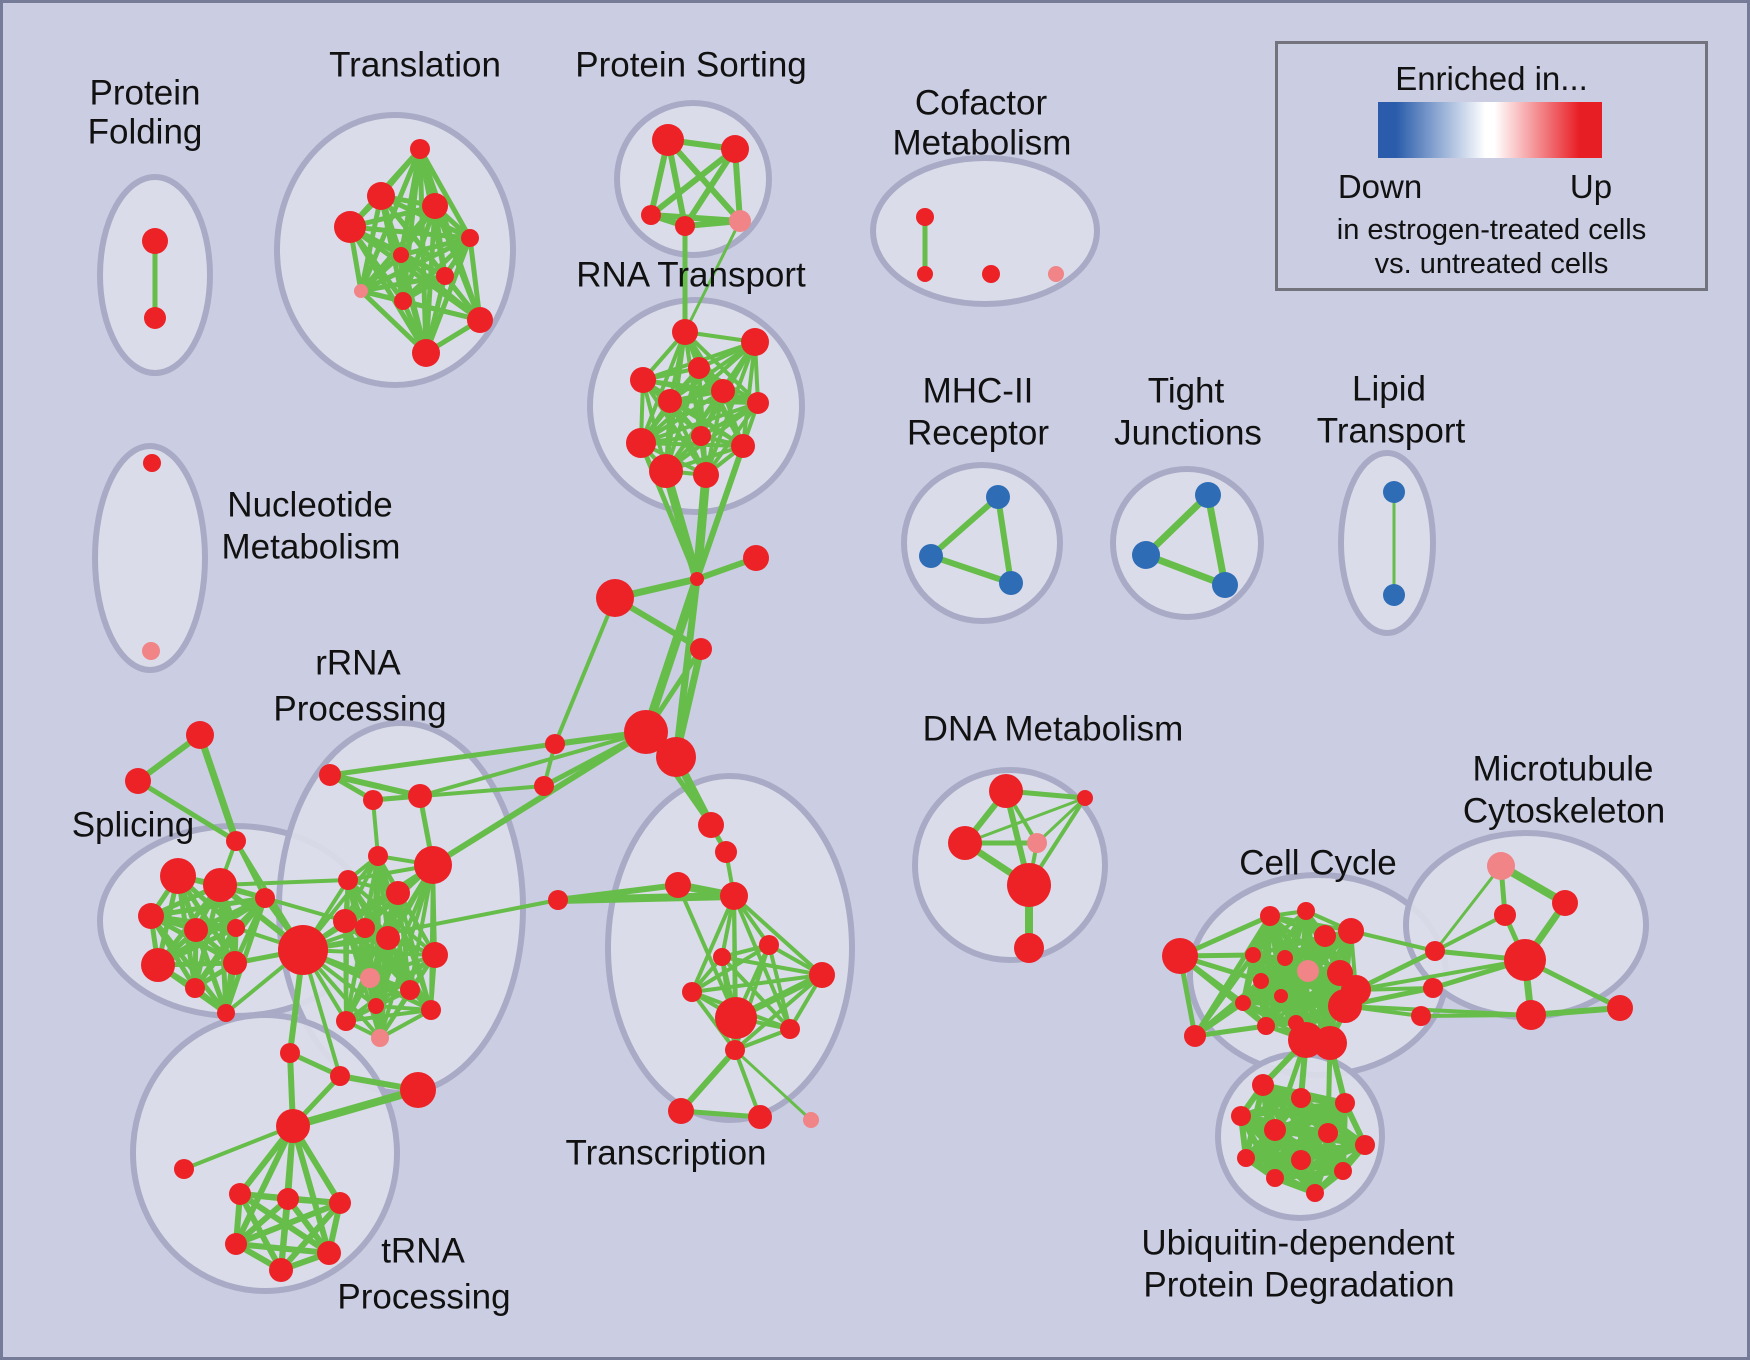 This screenshot has height=1360, width=1750. Describe the element at coordinates (155, 318) in the screenshot. I see `node-pf2` at that location.